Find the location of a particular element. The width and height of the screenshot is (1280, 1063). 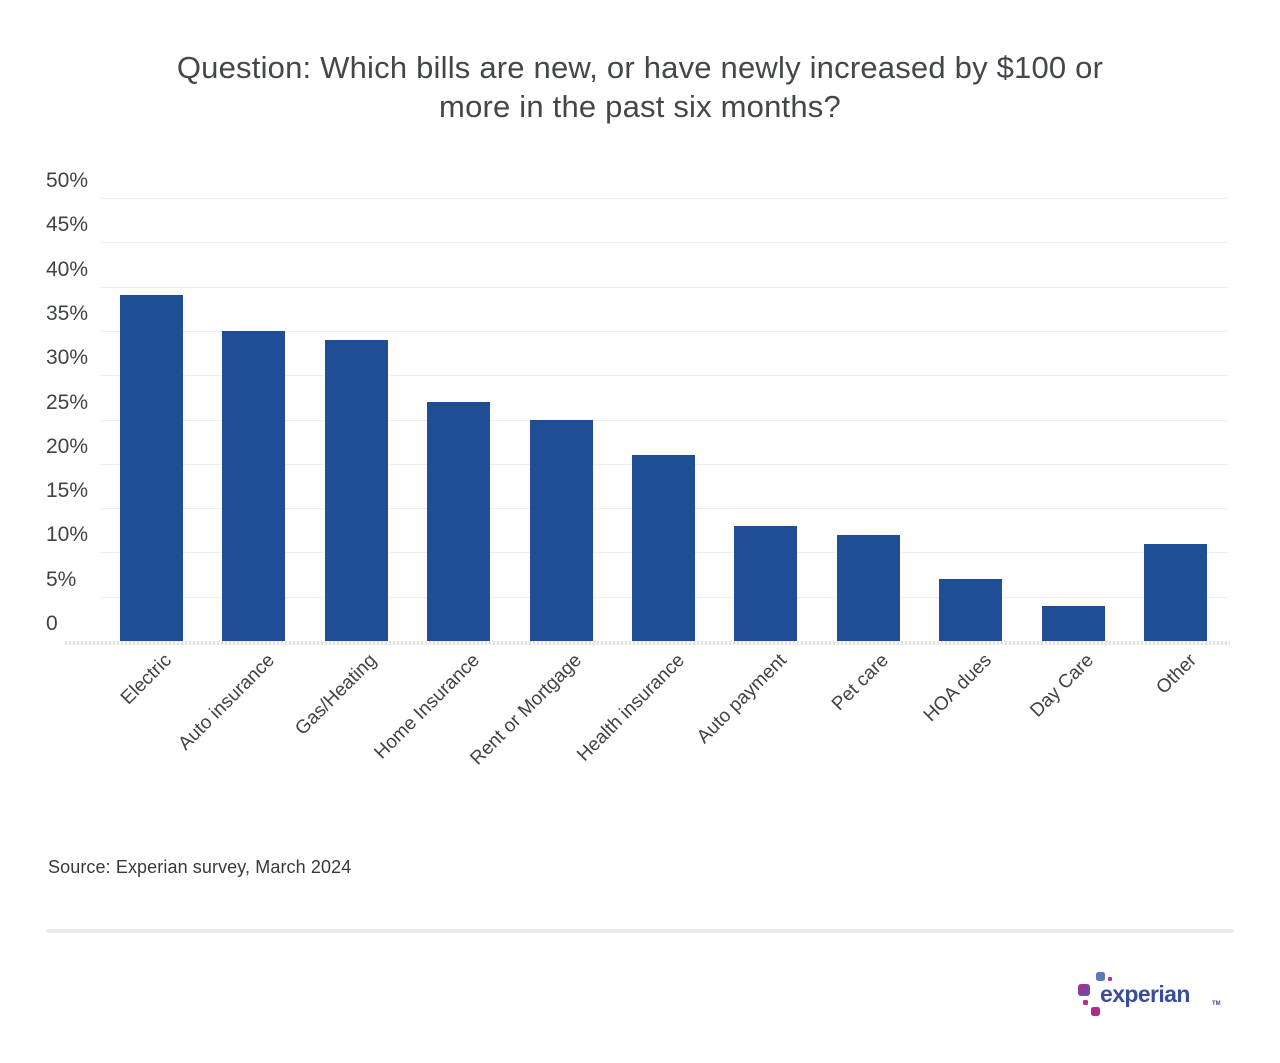

x-axis-label: Auto insurance is located at coordinates (226, 702).